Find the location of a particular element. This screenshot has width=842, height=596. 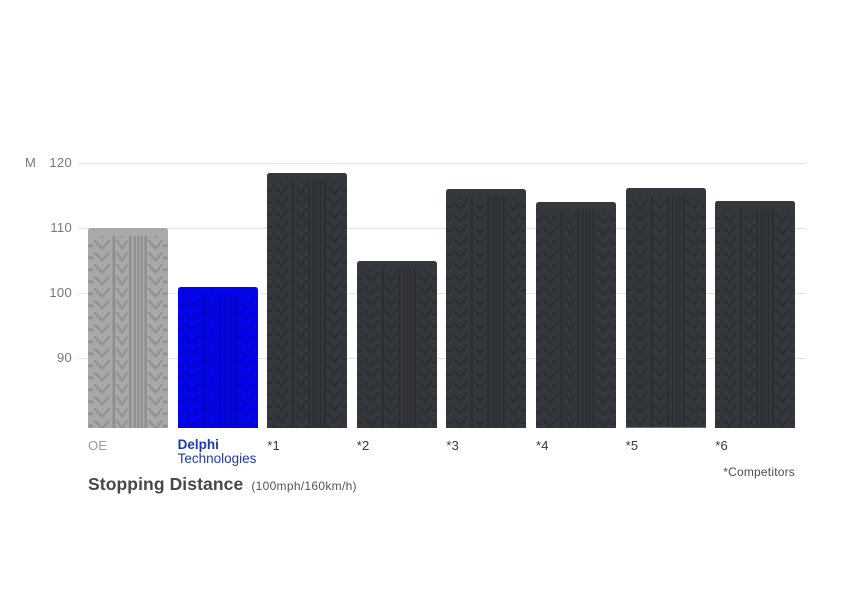

x-label-oe: OE is located at coordinates (98, 445).